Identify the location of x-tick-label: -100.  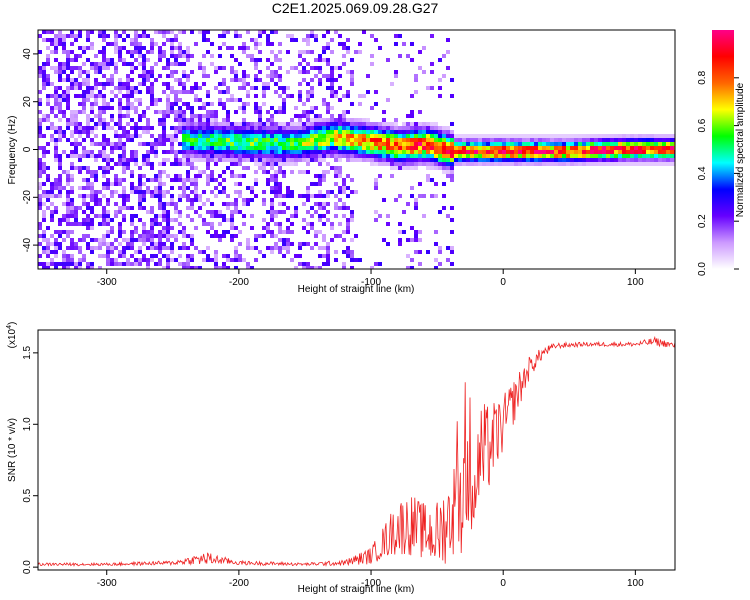
(371, 583).